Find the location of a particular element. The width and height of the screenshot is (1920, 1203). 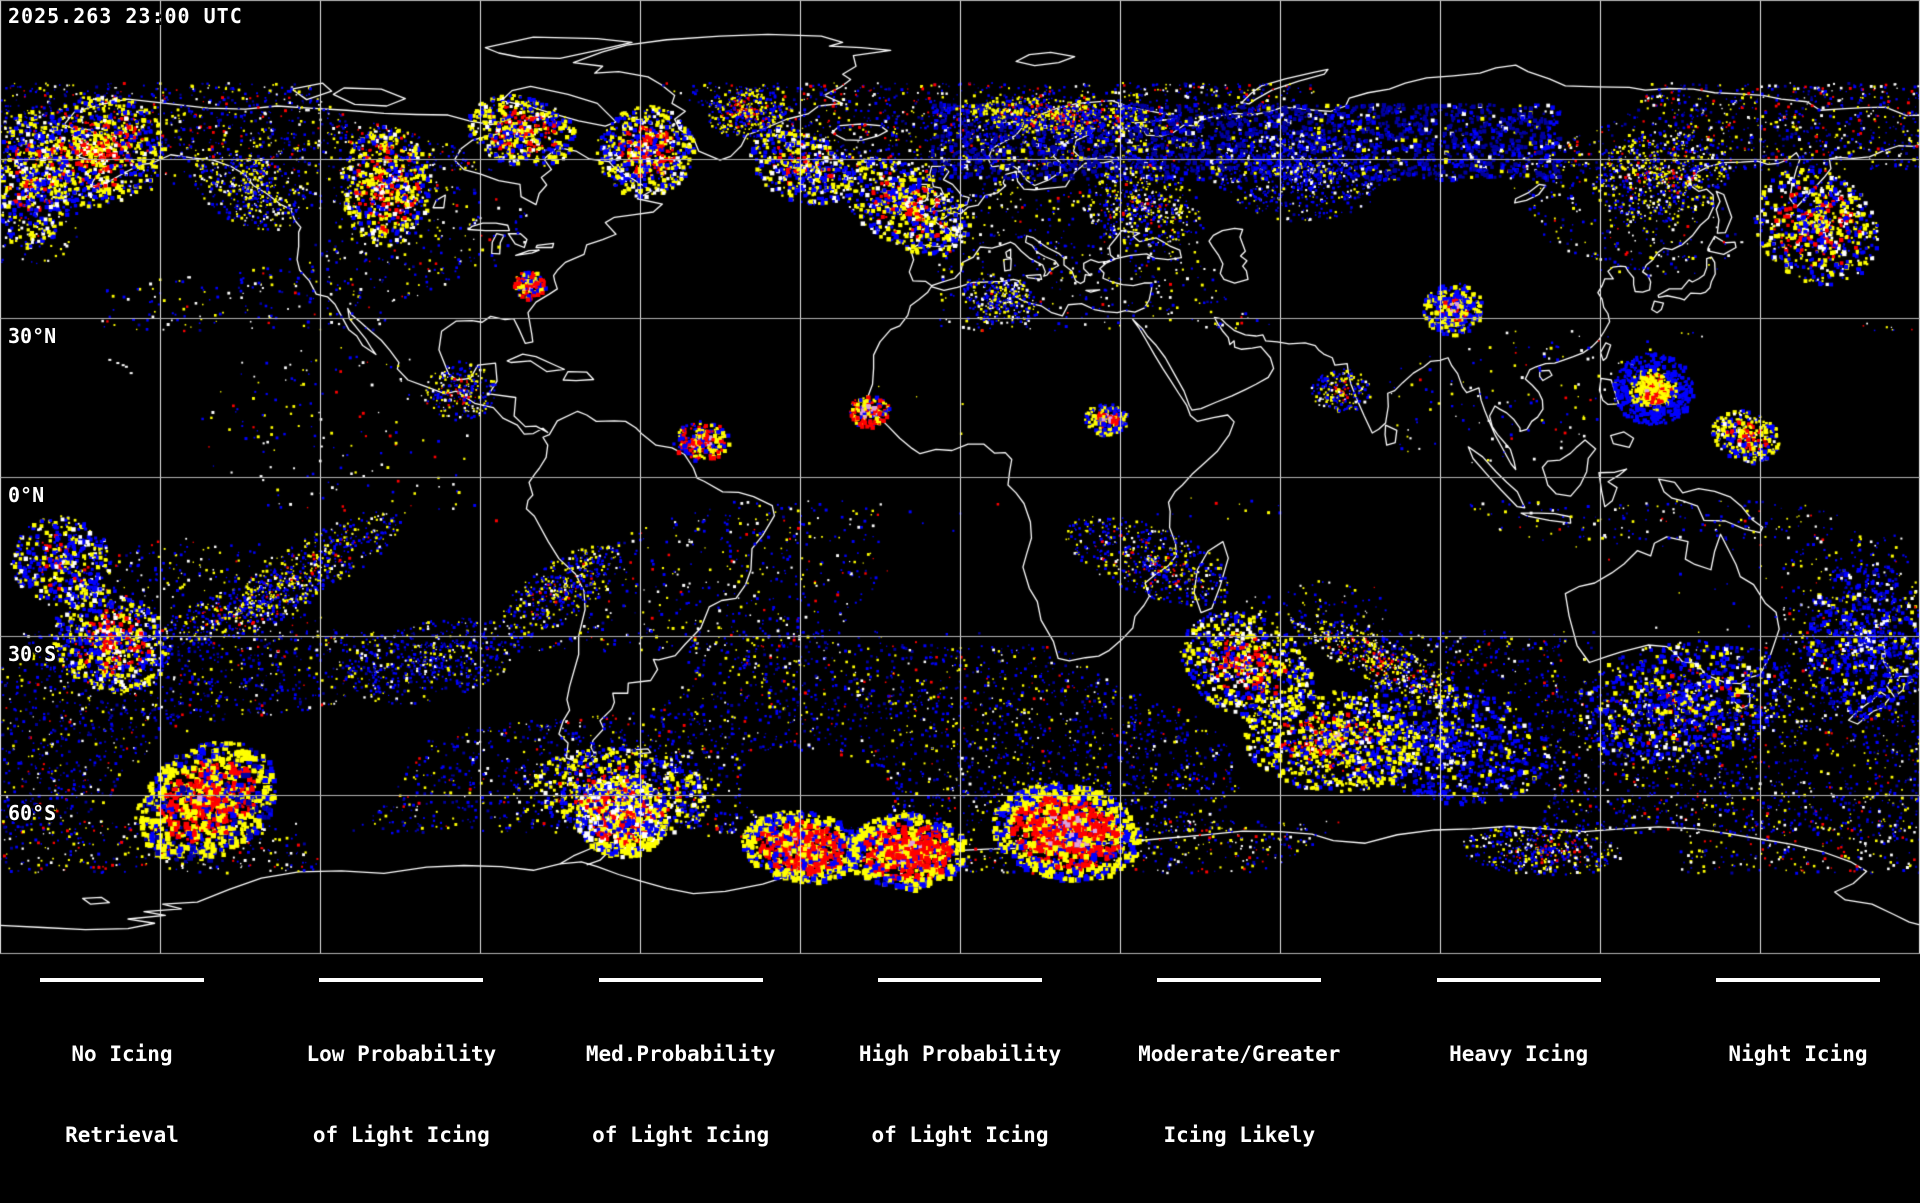

legend-item: Night Icing is located at coordinates (1798, 1019).